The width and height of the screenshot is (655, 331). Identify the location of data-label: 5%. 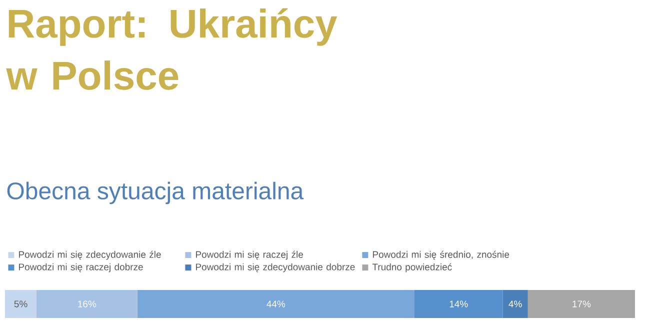
(21, 304).